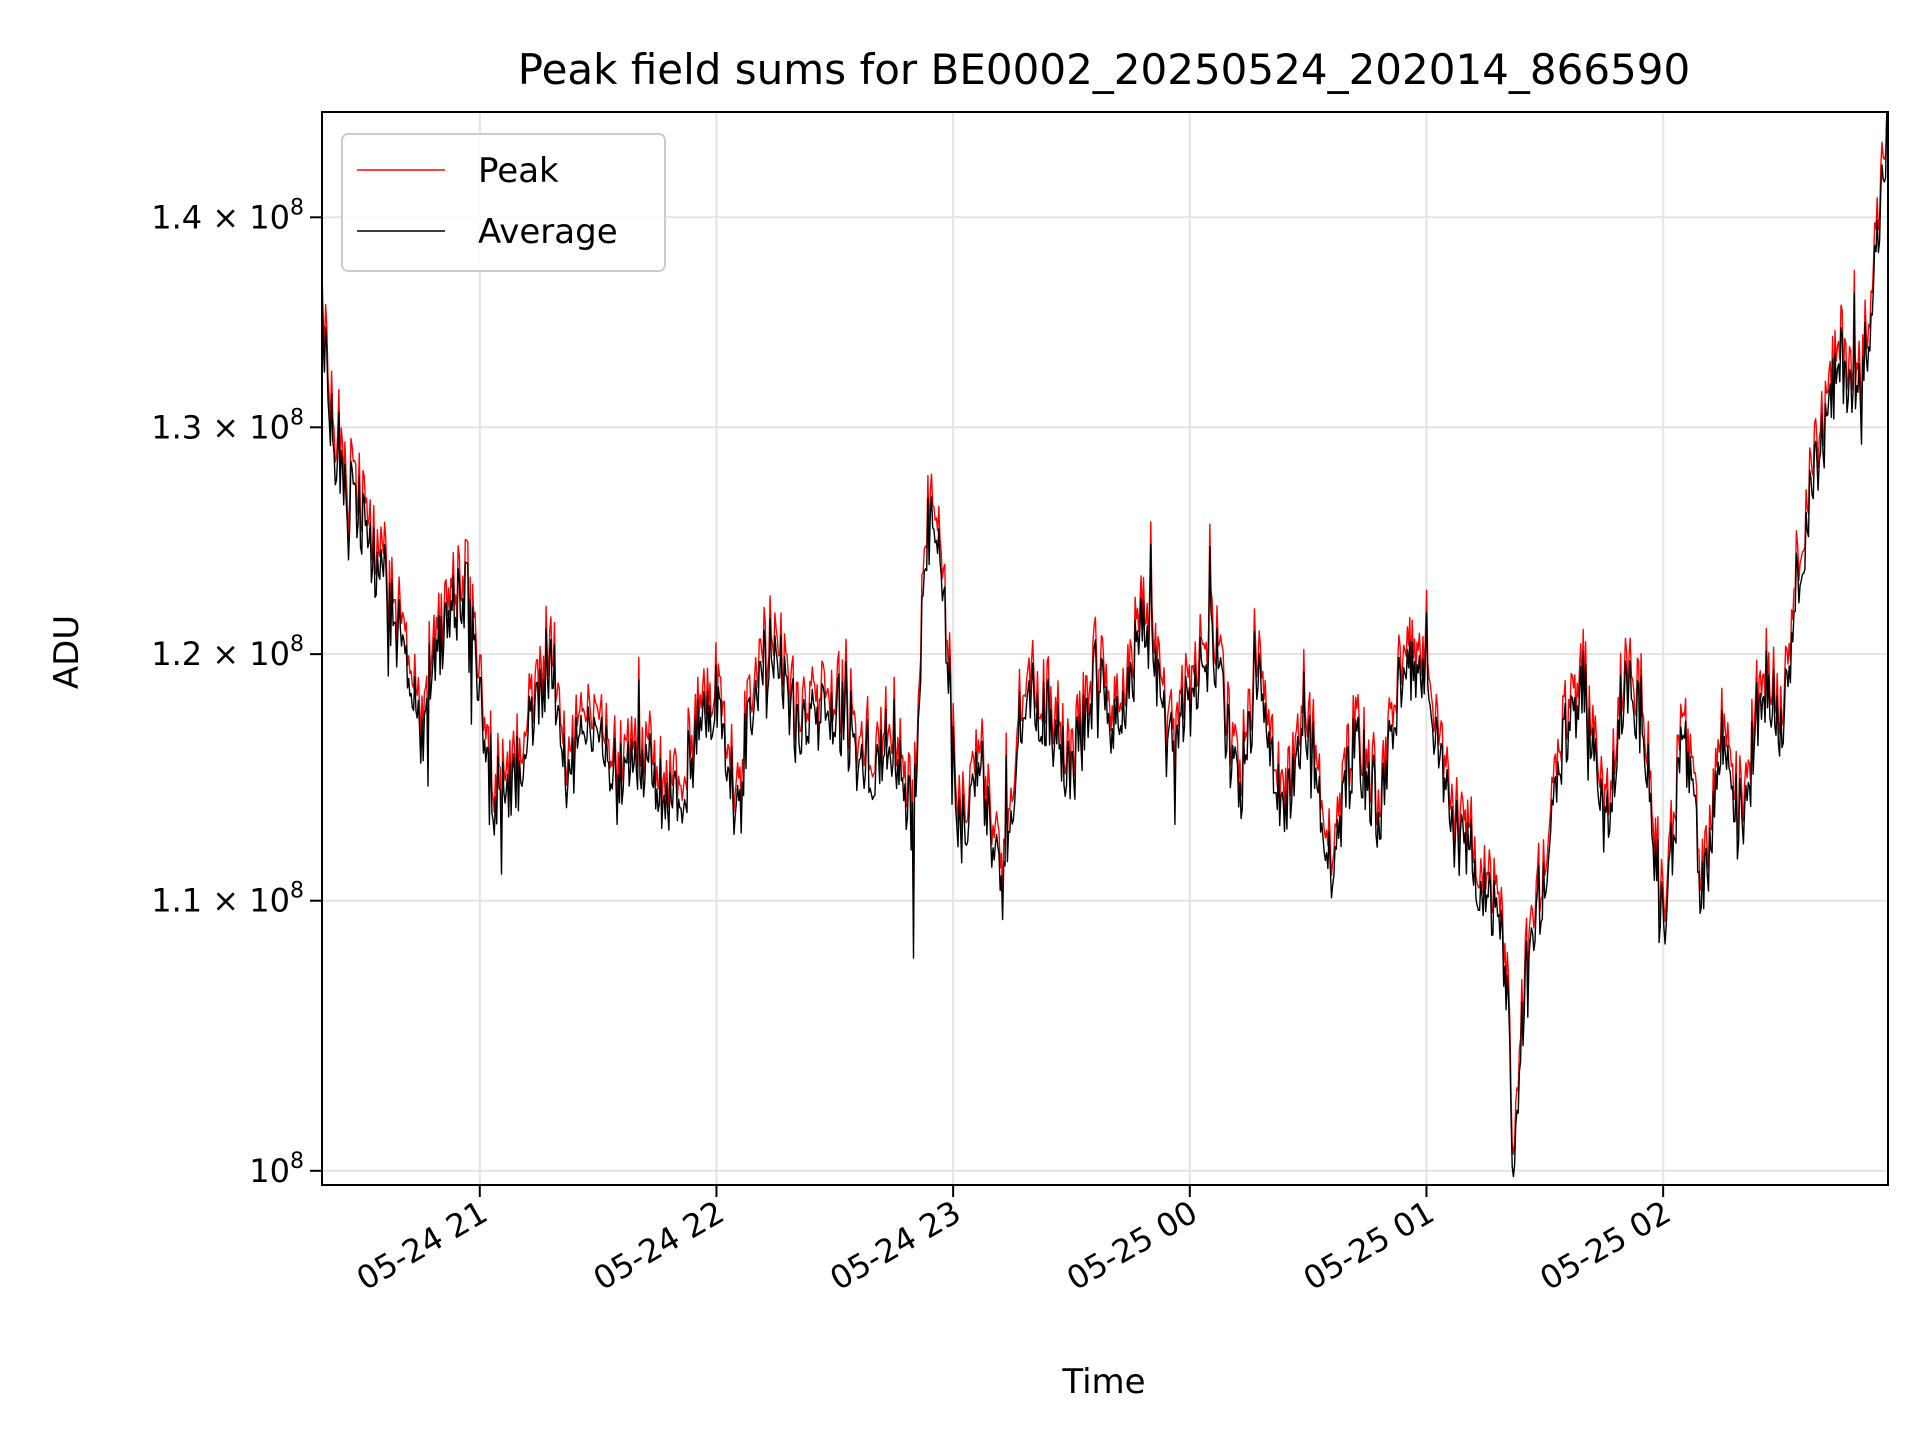  What do you see at coordinates (227, 215) in the screenshot?
I see `y-tick-label: 1.4 × 108` at bounding box center [227, 215].